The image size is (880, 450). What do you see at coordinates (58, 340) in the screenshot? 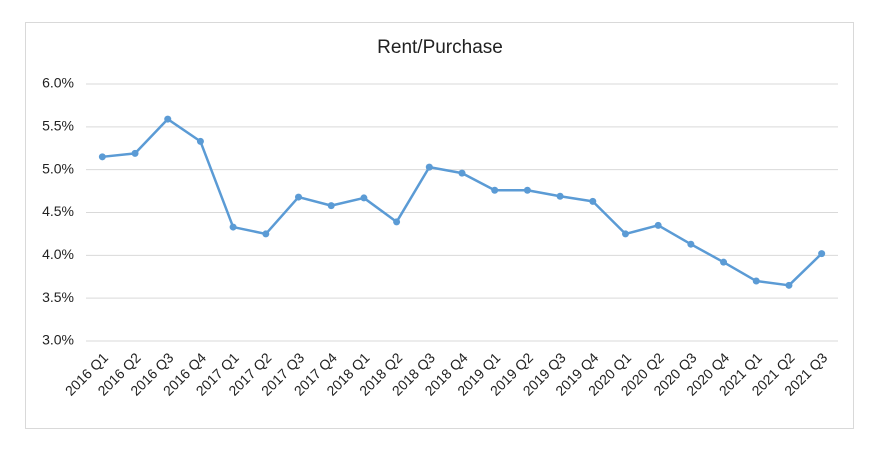
I see `y-tick-label: 3.0%` at bounding box center [58, 340].